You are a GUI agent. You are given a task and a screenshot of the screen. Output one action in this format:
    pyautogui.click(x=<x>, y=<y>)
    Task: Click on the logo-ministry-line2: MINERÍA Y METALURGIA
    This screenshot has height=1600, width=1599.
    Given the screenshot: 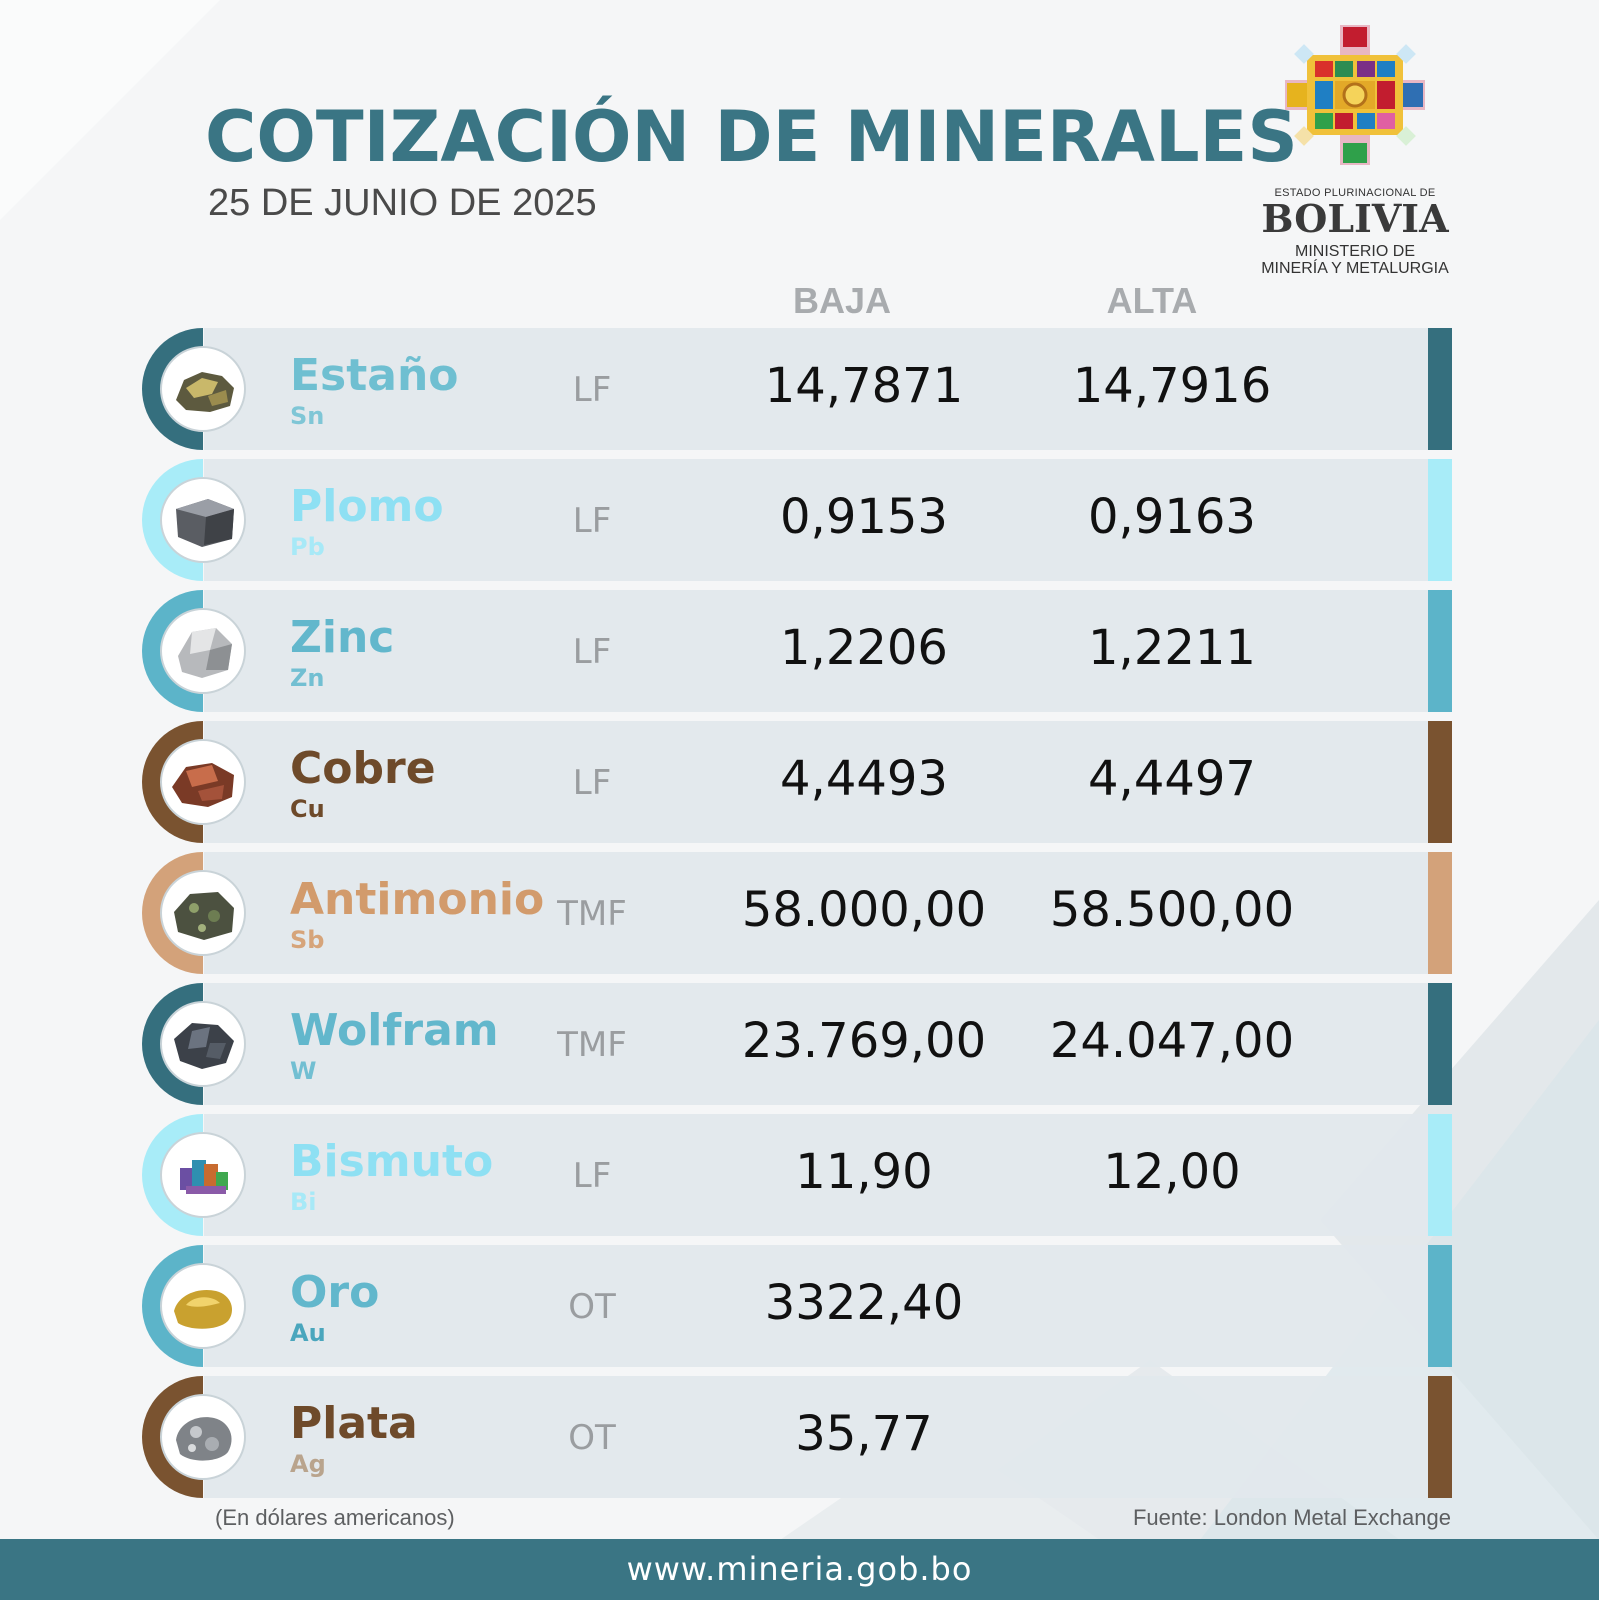 What is the action you would take?
    pyautogui.click(x=1355, y=268)
    